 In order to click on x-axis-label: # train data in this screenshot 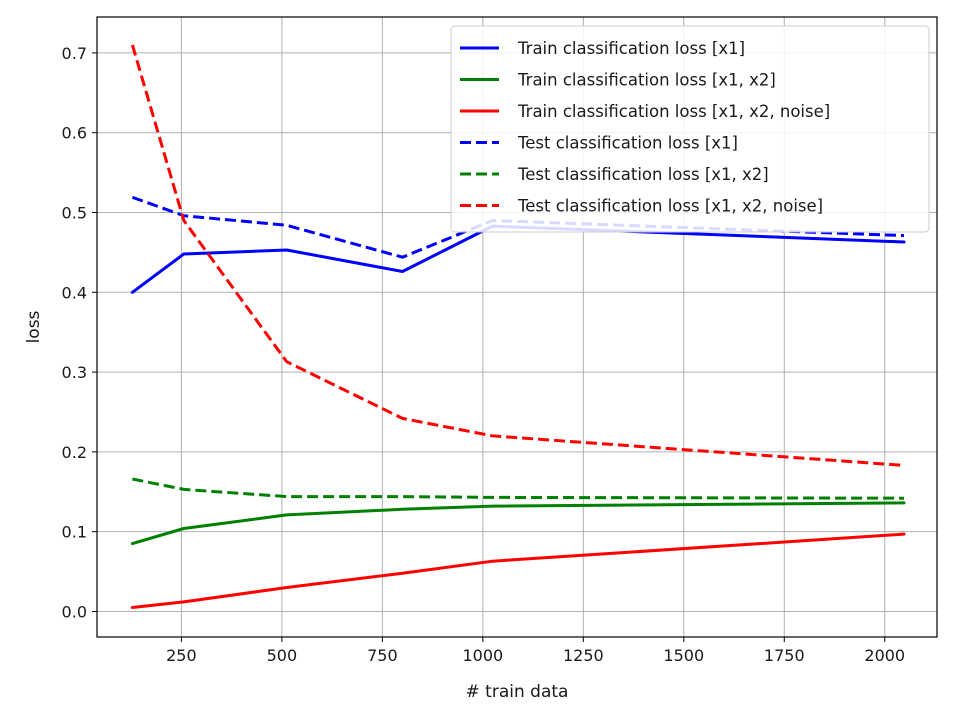, I will do `click(517, 692)`.